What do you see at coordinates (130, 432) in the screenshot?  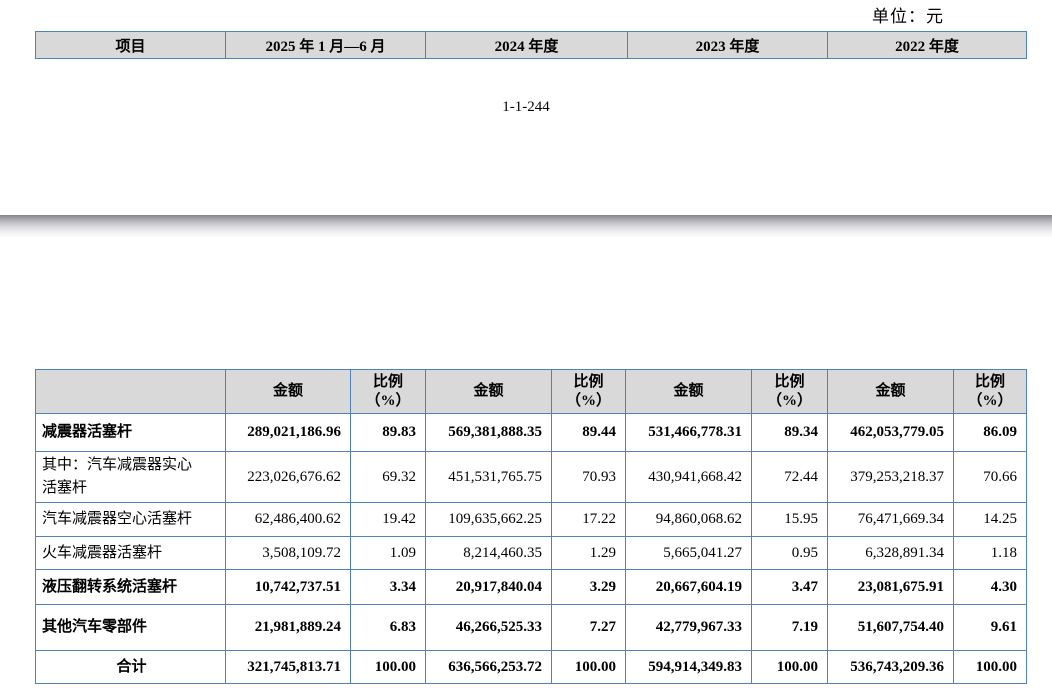 I see `row-label: 减震器活塞杆` at bounding box center [130, 432].